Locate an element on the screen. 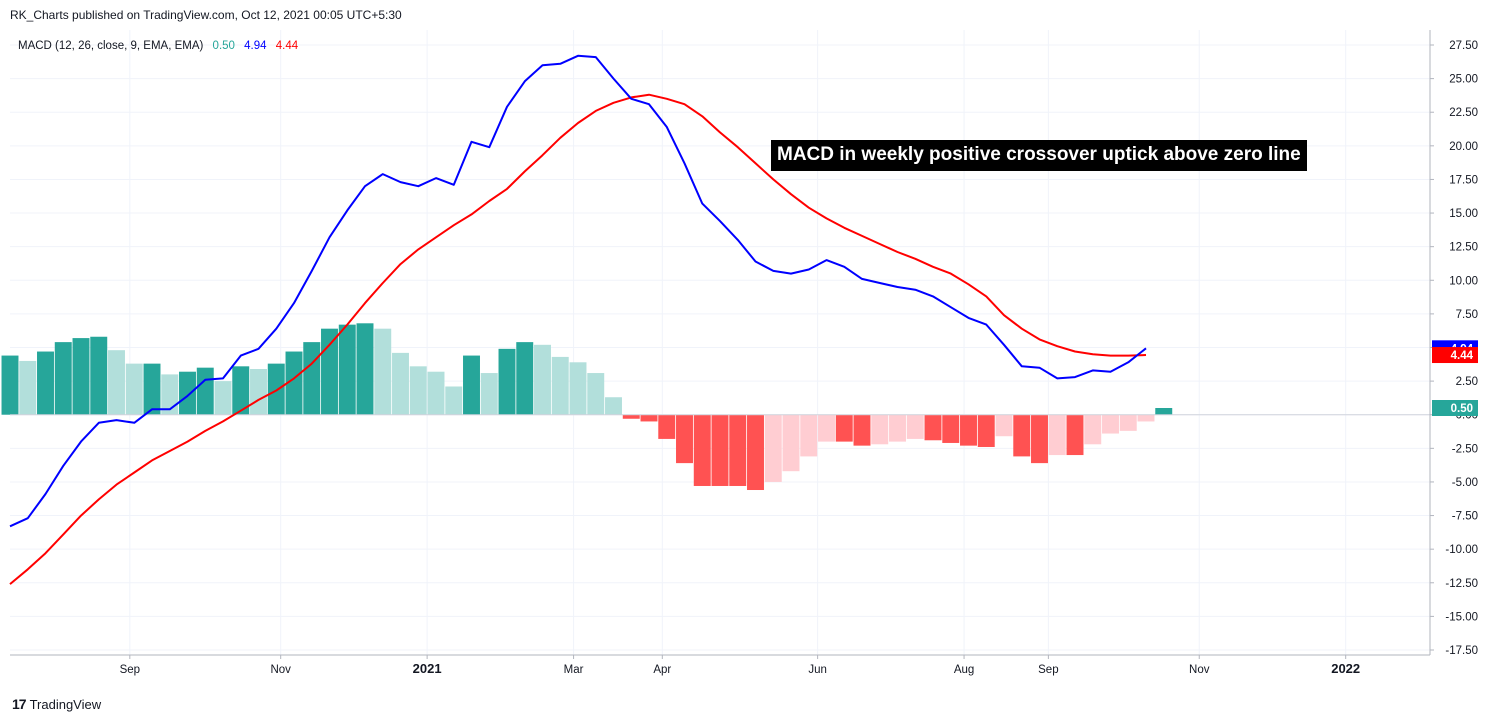 The height and width of the screenshot is (723, 1505). time-scale: Sep Nov 2021 Mar Apr Jun Aug Sep Nov 2022 is located at coordinates (740, 665).